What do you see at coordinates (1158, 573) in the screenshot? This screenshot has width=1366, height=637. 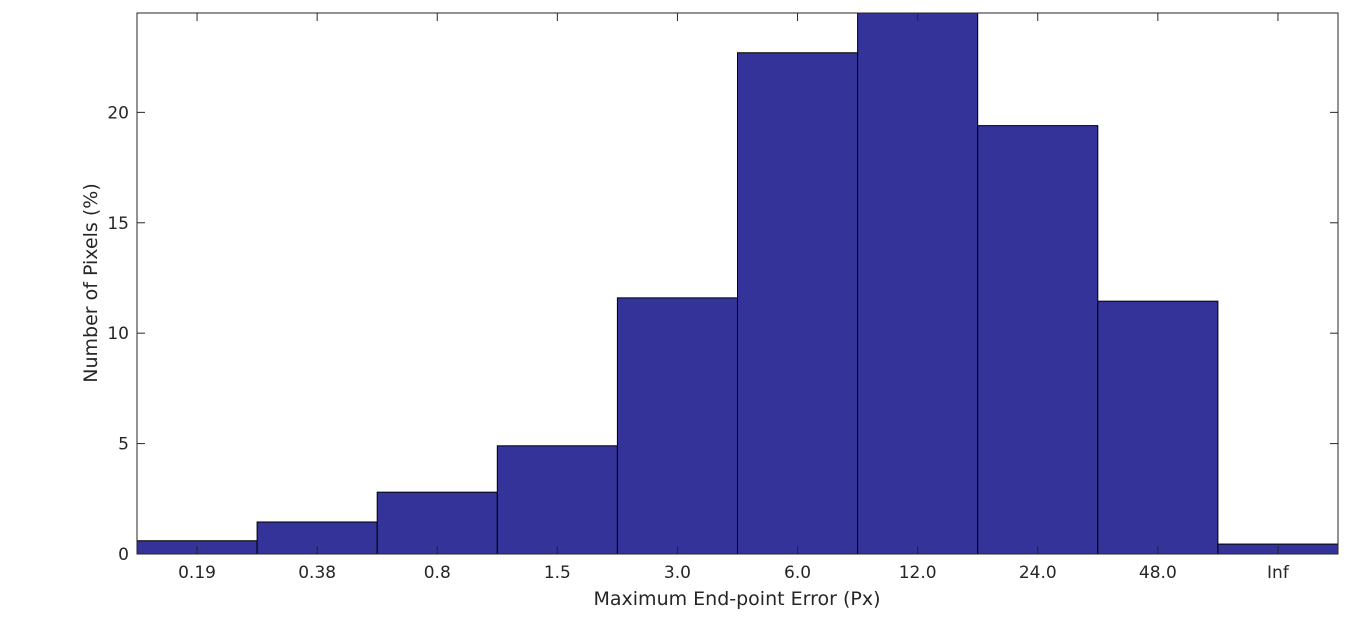 I see `x-tick-label: 48.0` at bounding box center [1158, 573].